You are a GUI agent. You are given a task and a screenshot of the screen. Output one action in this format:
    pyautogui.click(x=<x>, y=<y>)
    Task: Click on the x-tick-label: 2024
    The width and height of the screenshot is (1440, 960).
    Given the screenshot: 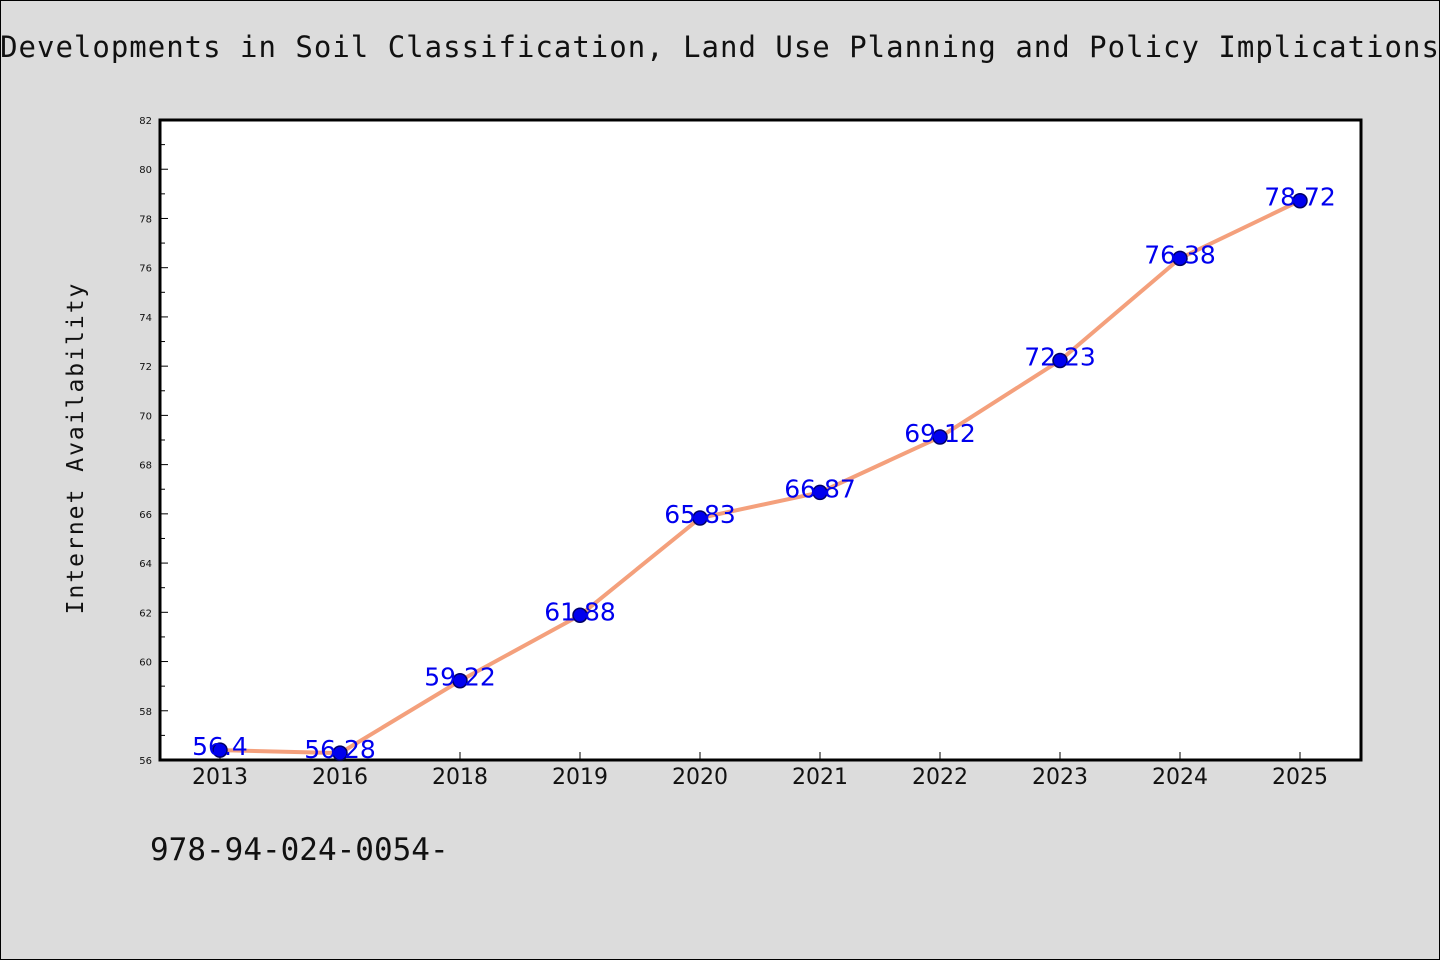 What is the action you would take?
    pyautogui.click(x=1180, y=777)
    